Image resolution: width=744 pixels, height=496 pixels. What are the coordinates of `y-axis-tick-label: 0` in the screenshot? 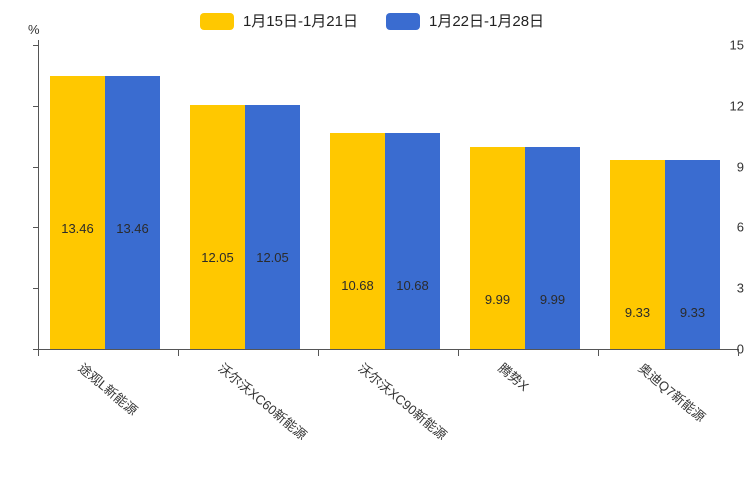 It's located at (740, 349).